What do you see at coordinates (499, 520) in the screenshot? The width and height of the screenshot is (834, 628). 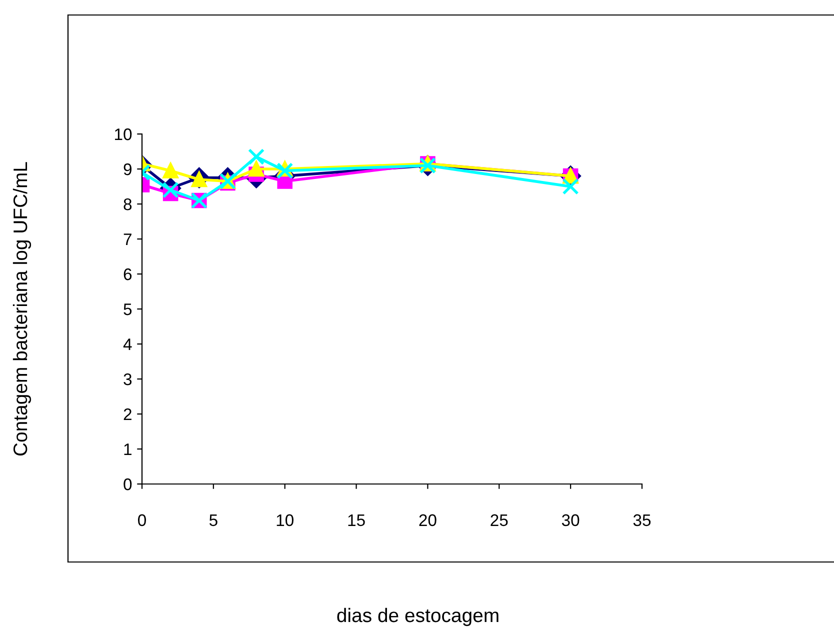 I see `x-tick-label: 25` at bounding box center [499, 520].